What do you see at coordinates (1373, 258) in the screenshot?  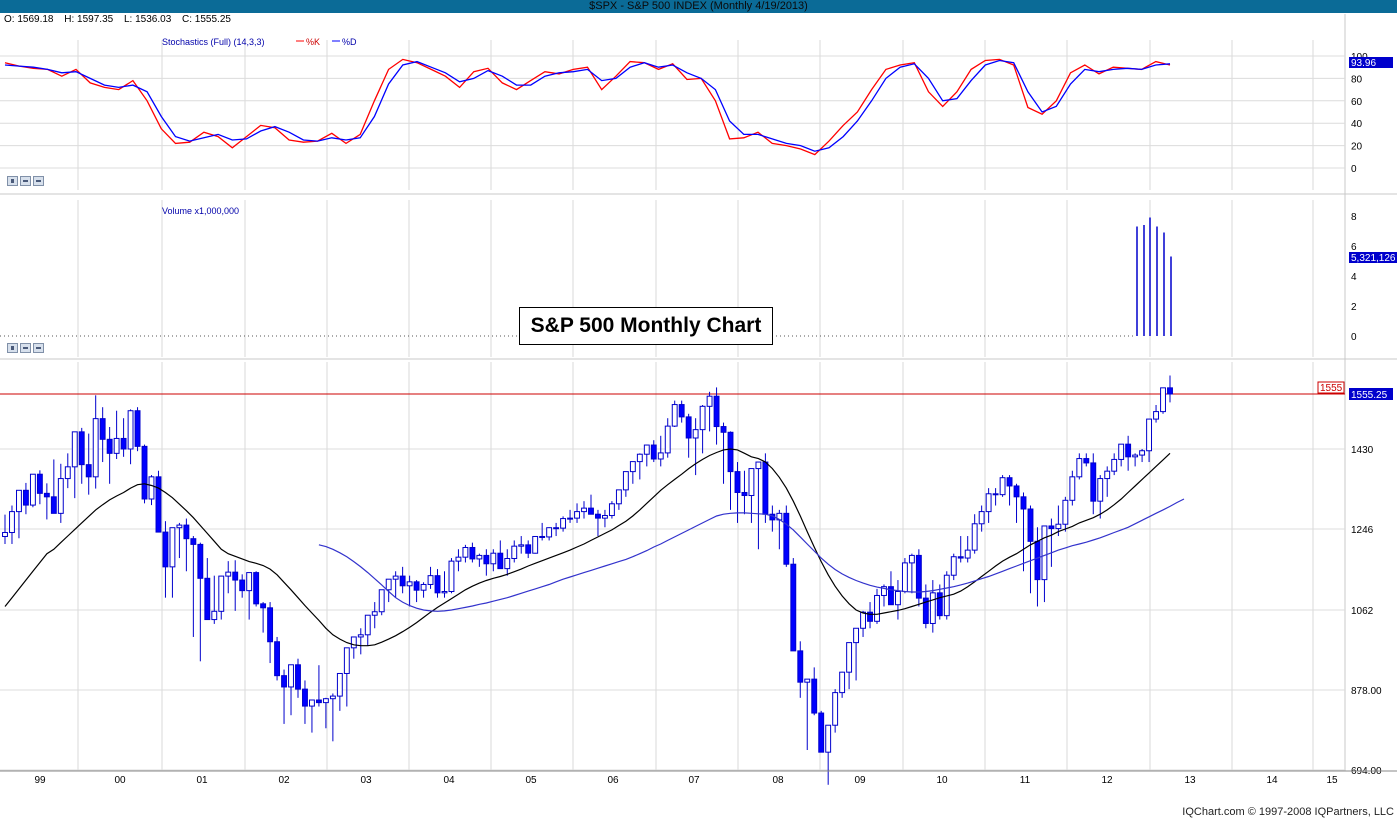 I see `volume-last-value: 5,321,126` at bounding box center [1373, 258].